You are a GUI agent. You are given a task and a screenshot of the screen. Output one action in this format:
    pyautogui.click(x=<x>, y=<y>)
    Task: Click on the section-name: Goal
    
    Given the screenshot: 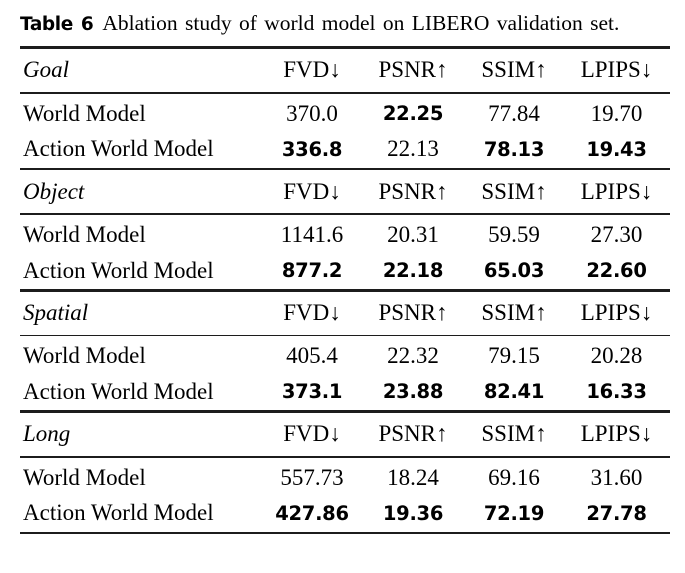 What is the action you would take?
    pyautogui.click(x=46, y=70)
    